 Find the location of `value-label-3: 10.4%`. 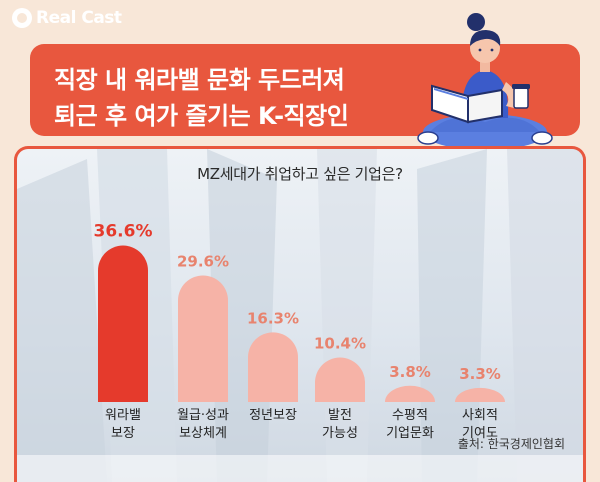

value-label-3: 10.4% is located at coordinates (340, 344).